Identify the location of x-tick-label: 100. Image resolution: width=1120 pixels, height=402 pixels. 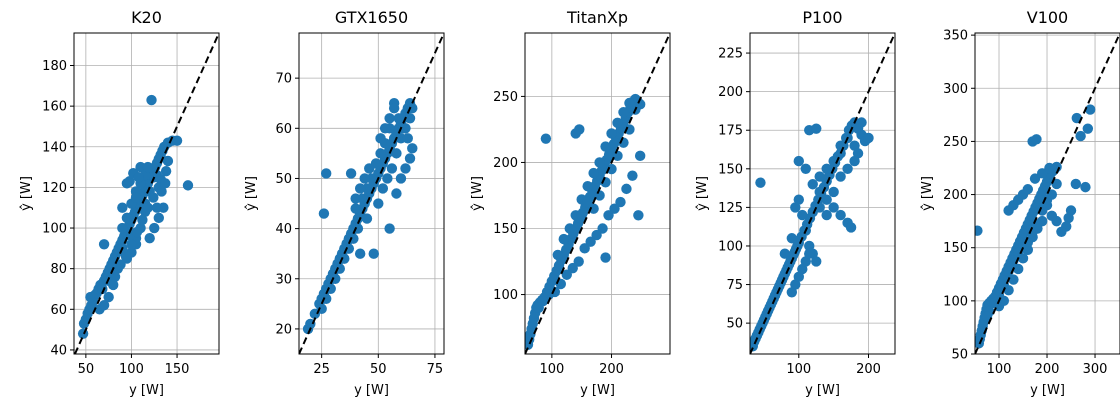
(551, 369).